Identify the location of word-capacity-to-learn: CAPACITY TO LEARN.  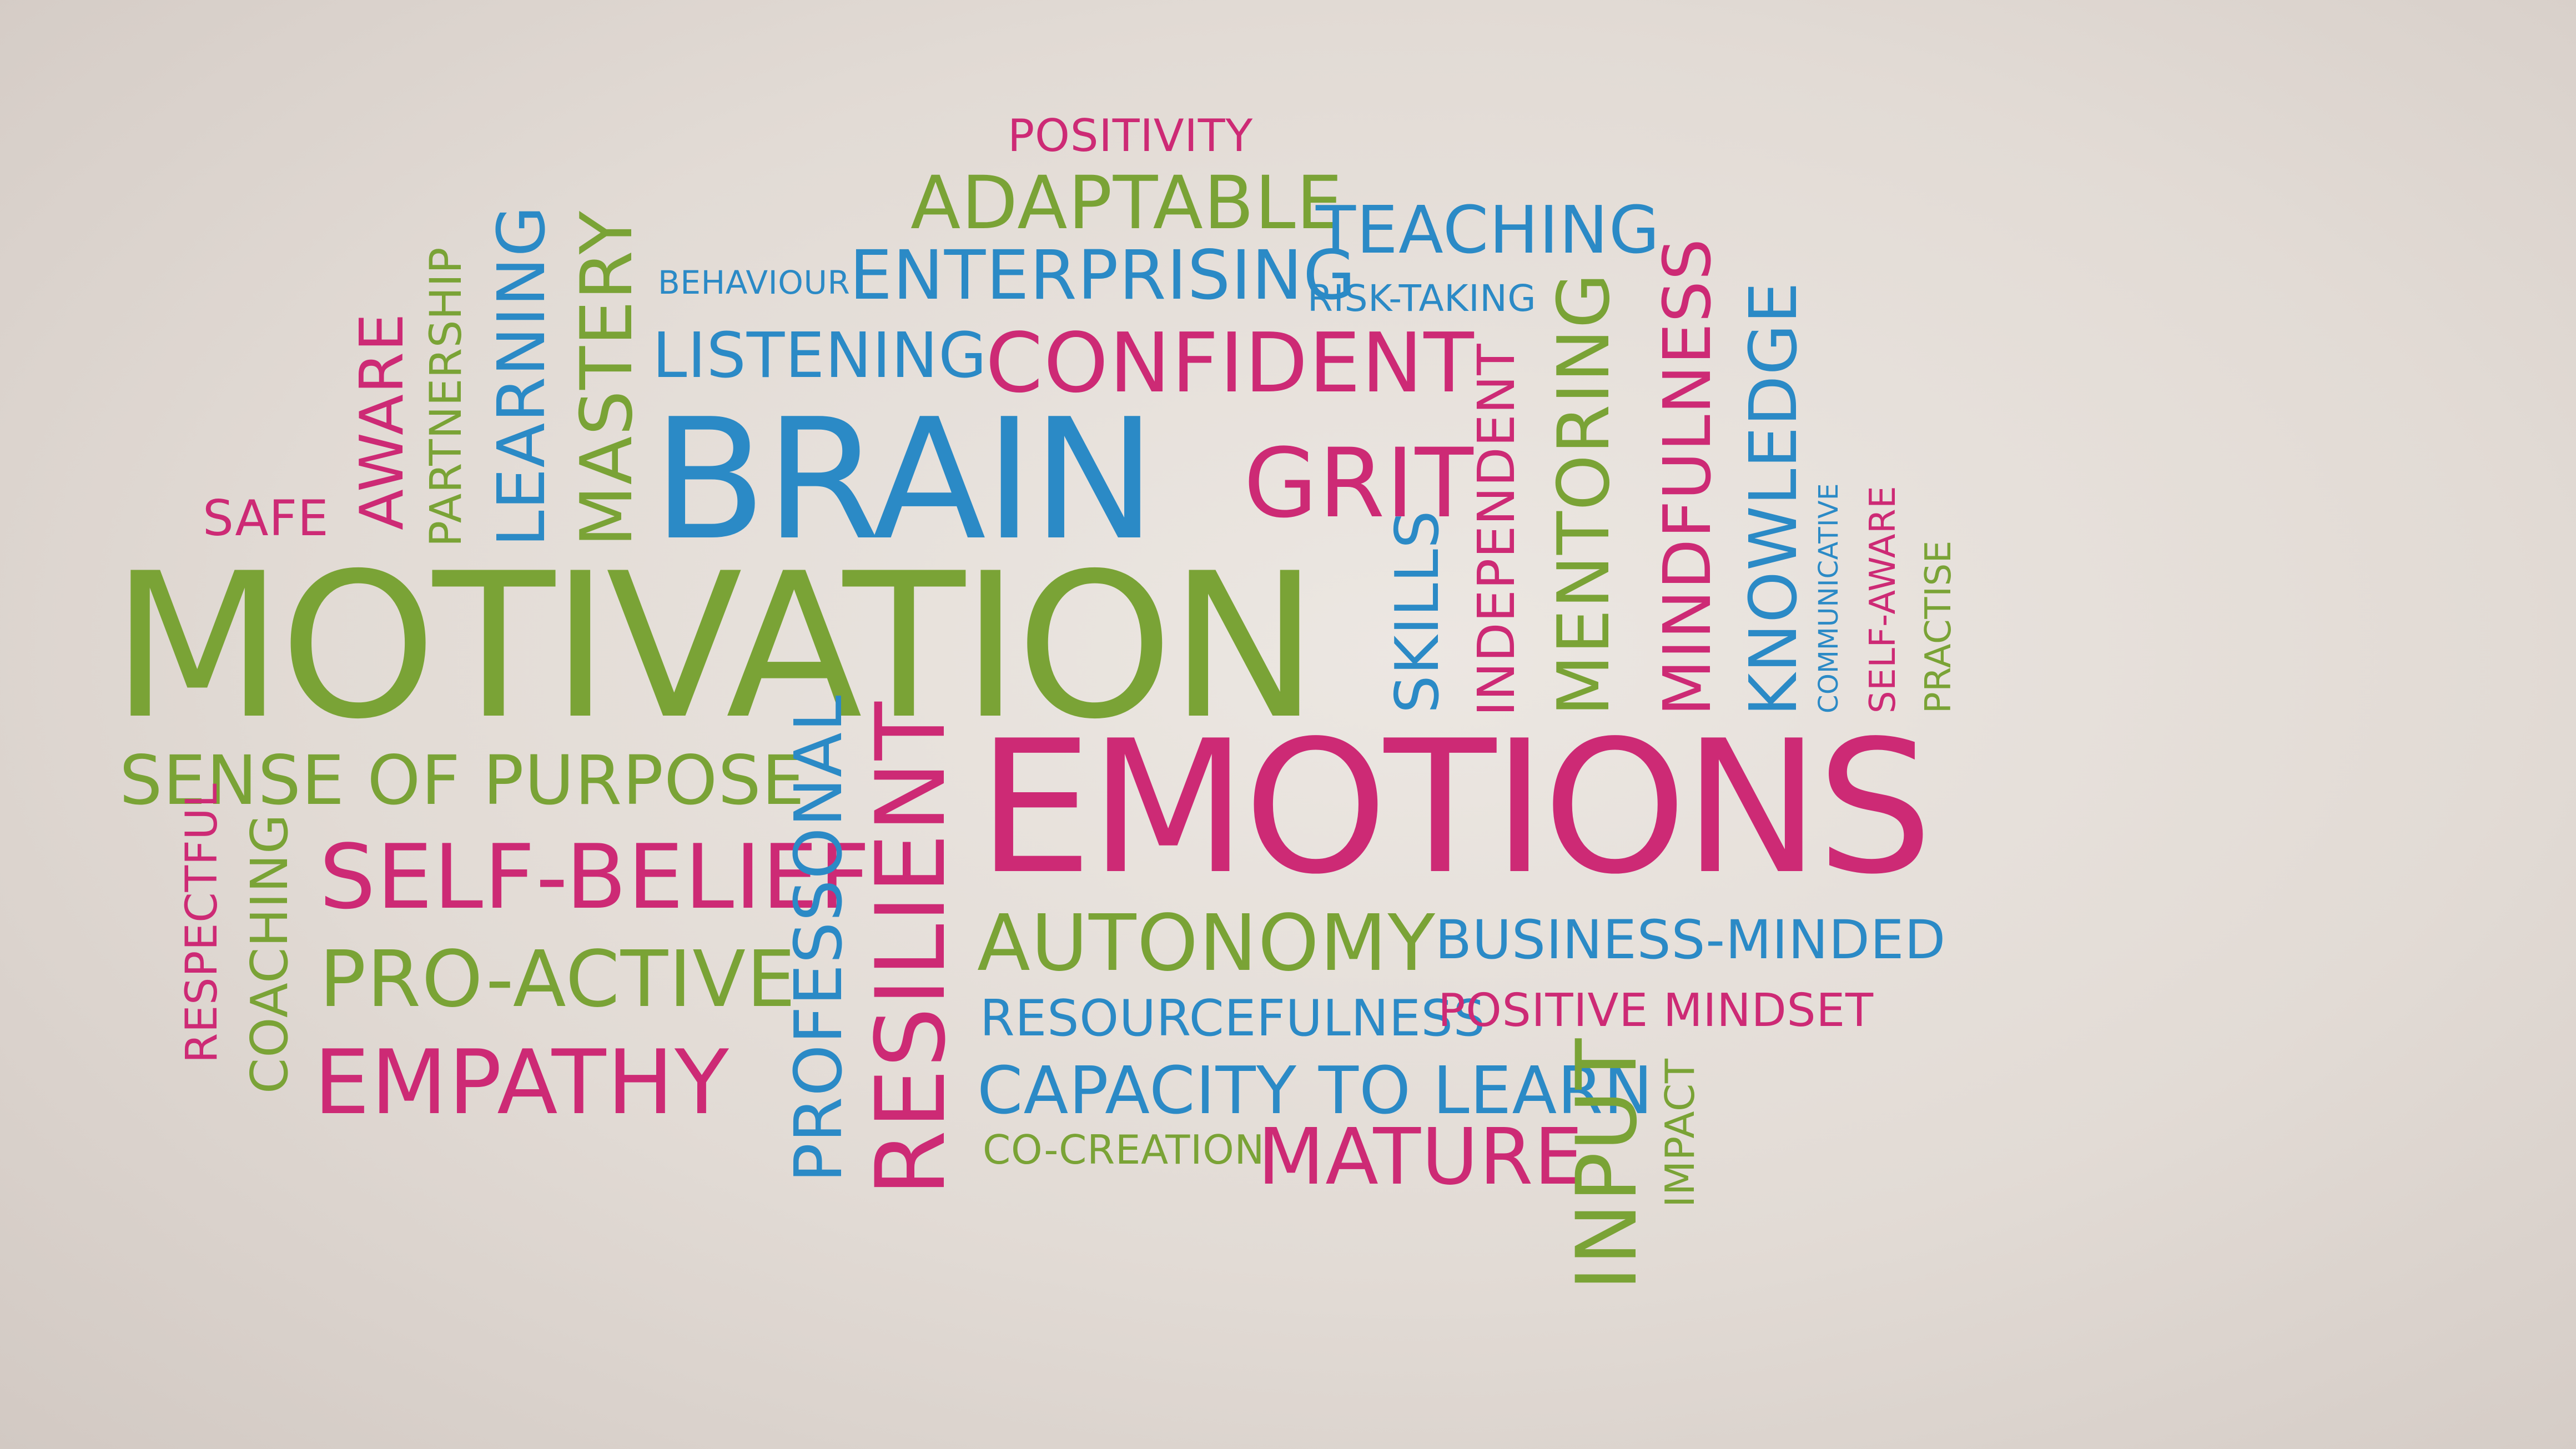
(1315, 1090).